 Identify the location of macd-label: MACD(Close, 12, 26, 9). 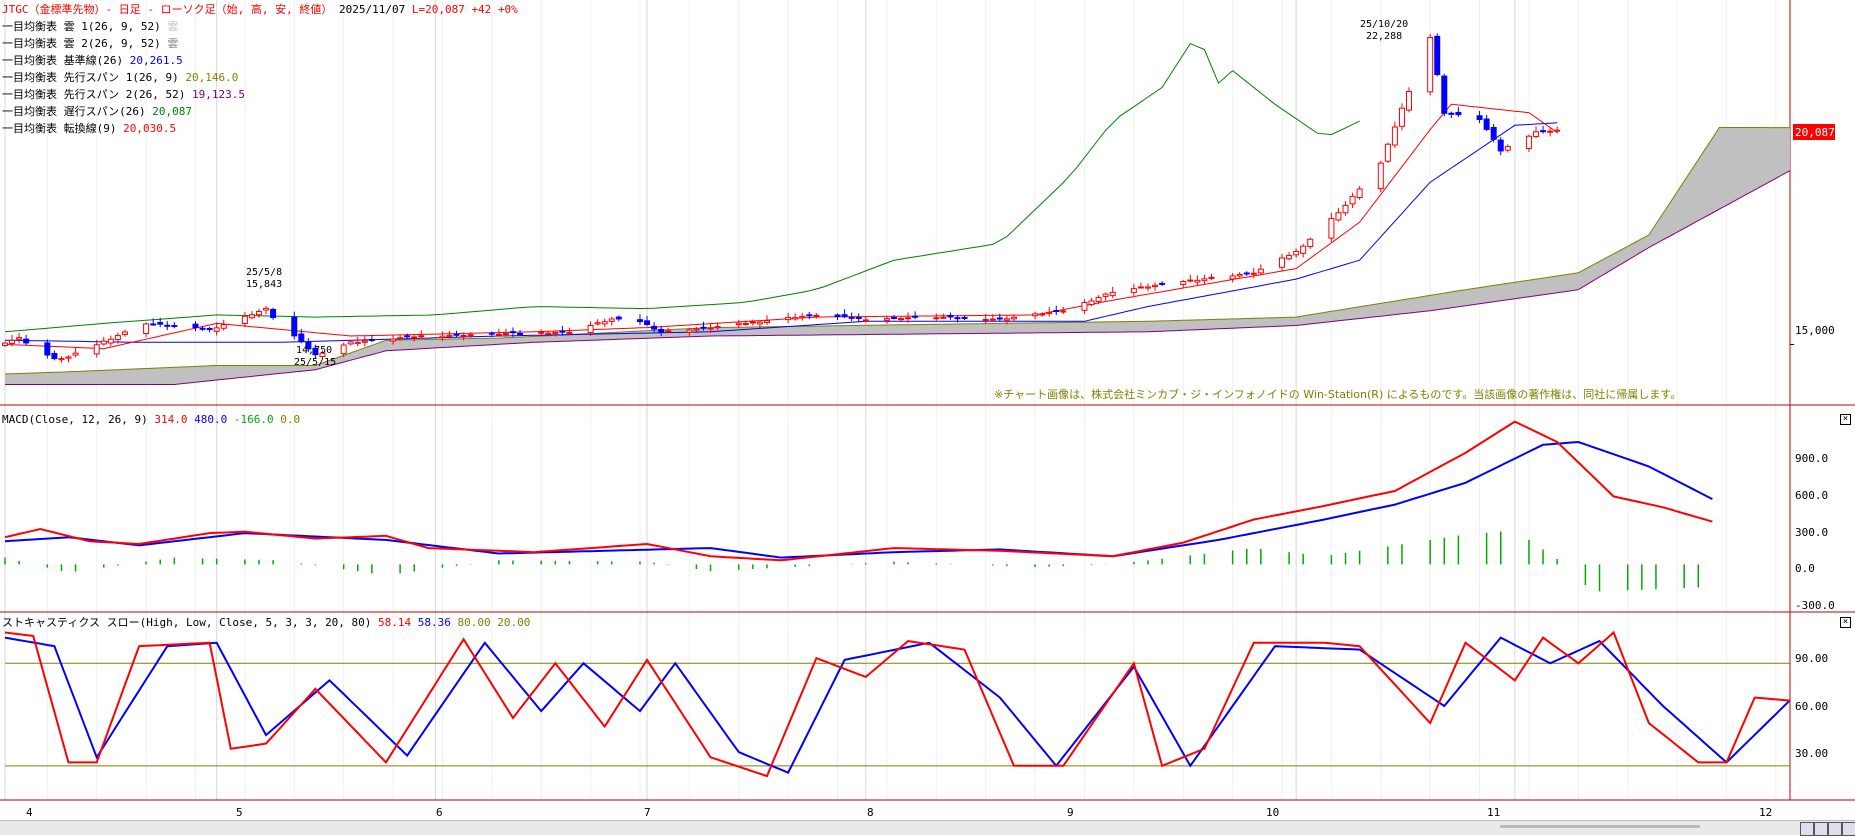
(75, 419).